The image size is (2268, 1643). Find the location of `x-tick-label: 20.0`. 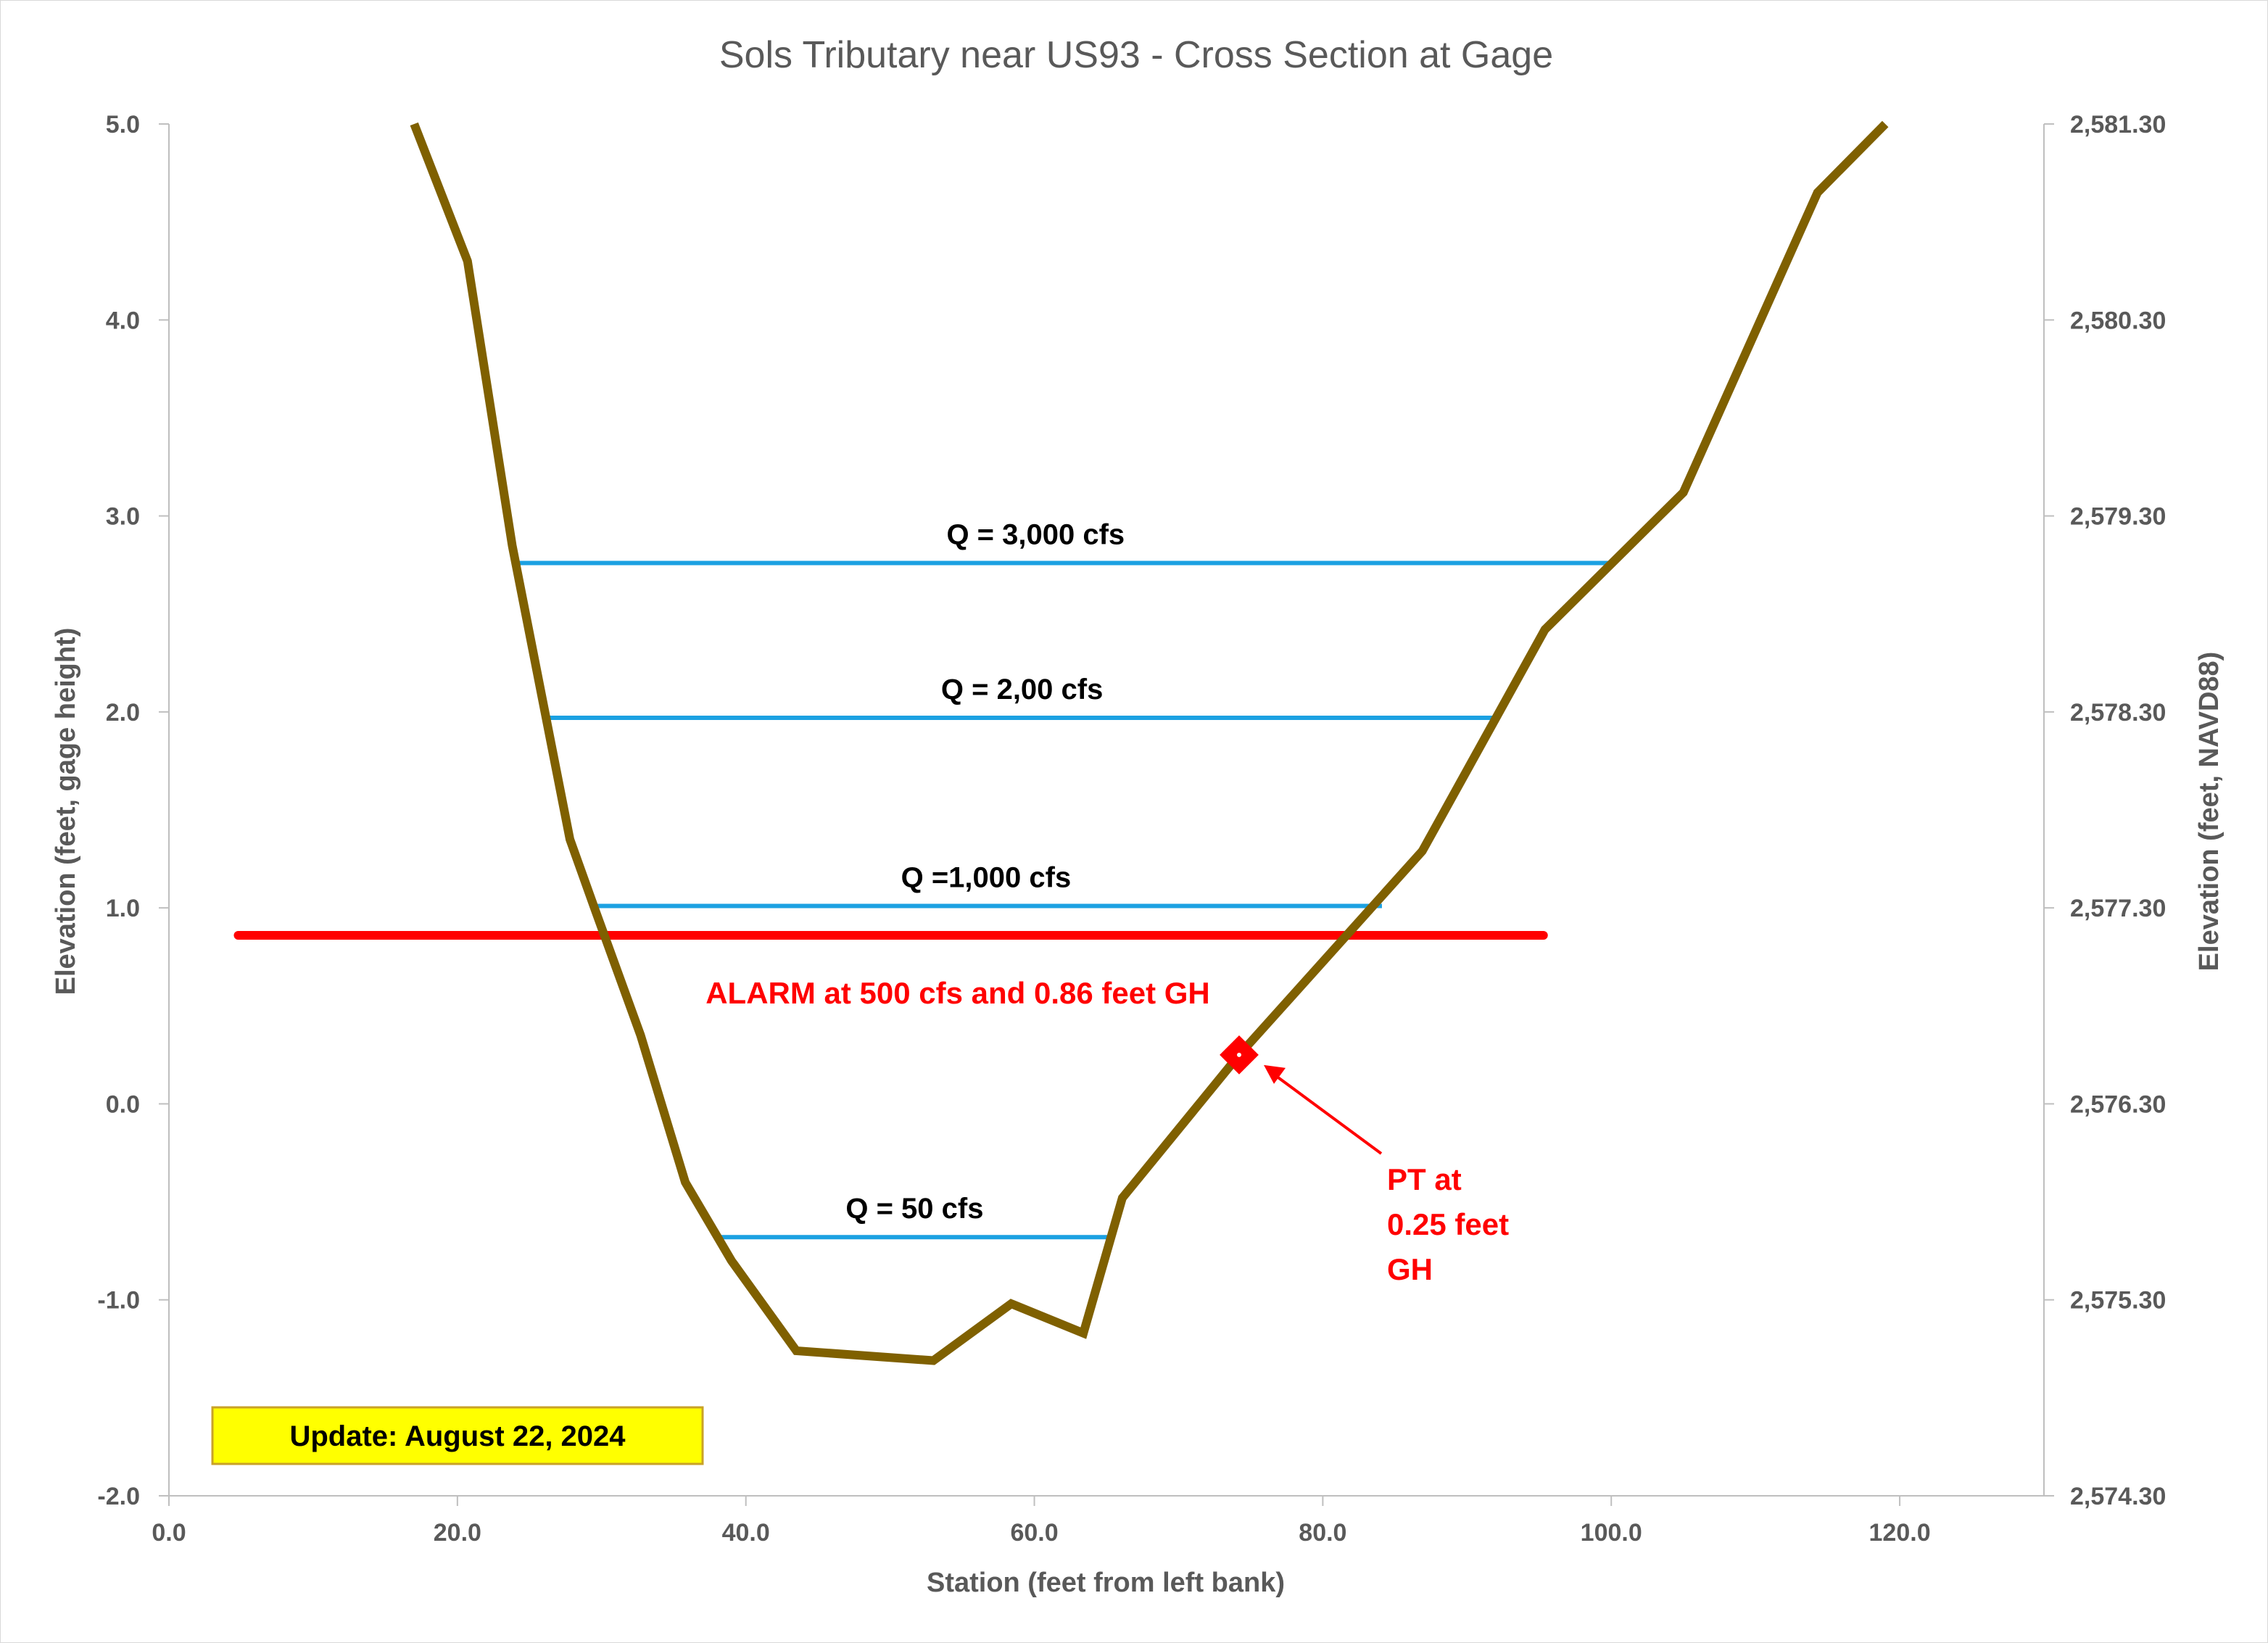

x-tick-label: 20.0 is located at coordinates (457, 1533).